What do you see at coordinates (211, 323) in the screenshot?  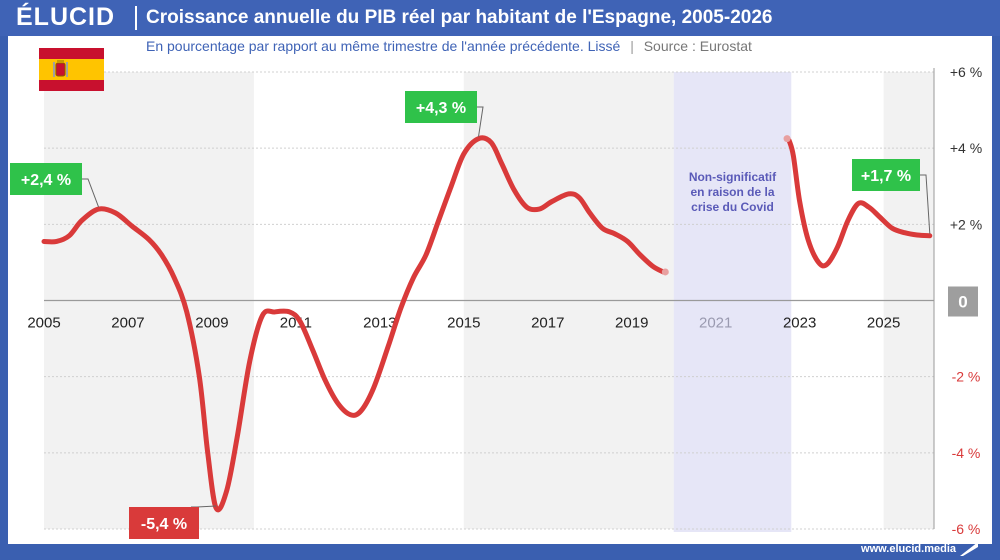 I see `x-tick-label: 2009` at bounding box center [211, 323].